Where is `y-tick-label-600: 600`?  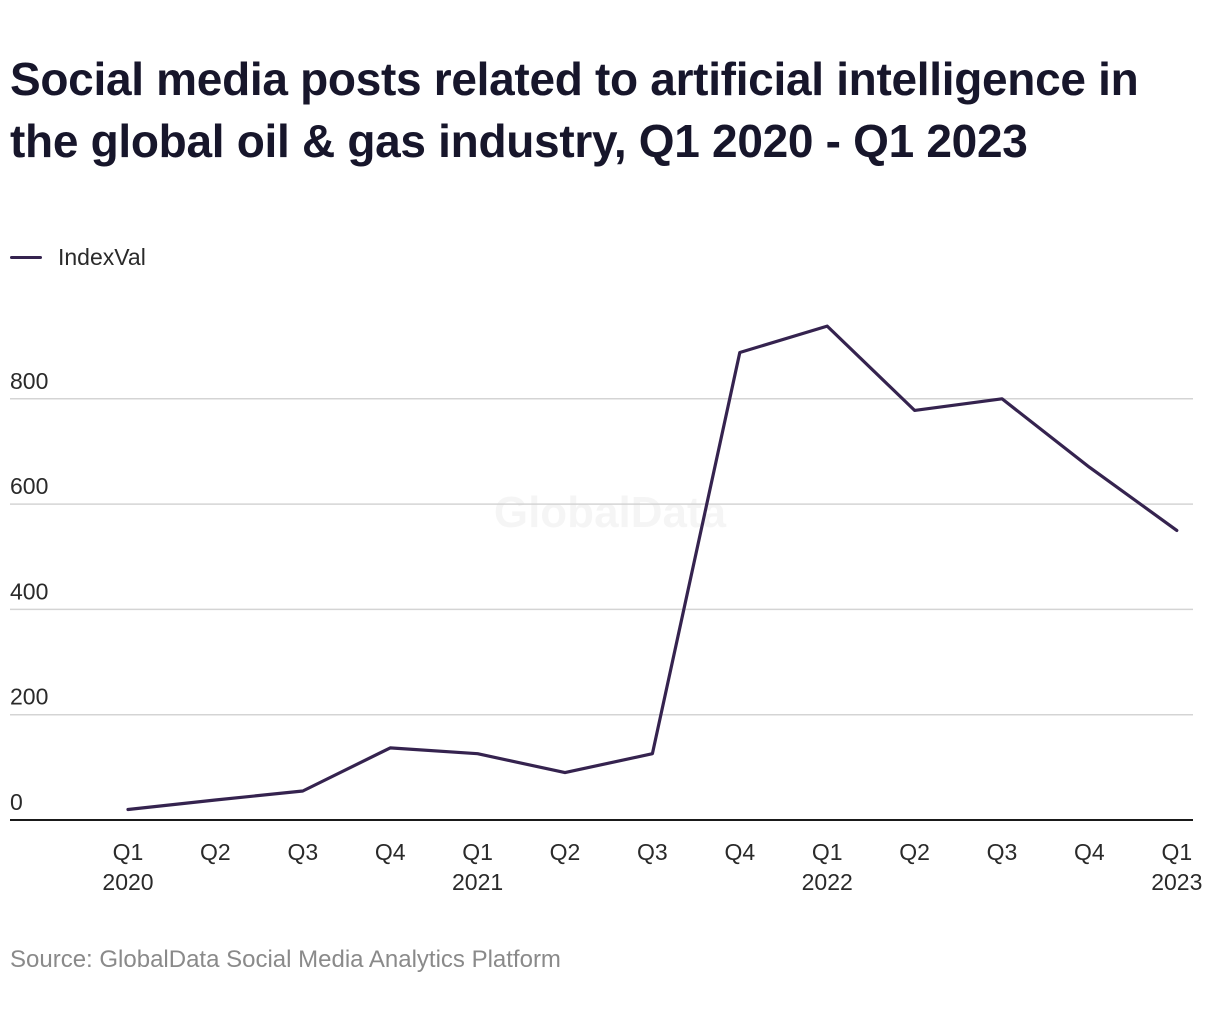
y-tick-label-600: 600 is located at coordinates (29, 486).